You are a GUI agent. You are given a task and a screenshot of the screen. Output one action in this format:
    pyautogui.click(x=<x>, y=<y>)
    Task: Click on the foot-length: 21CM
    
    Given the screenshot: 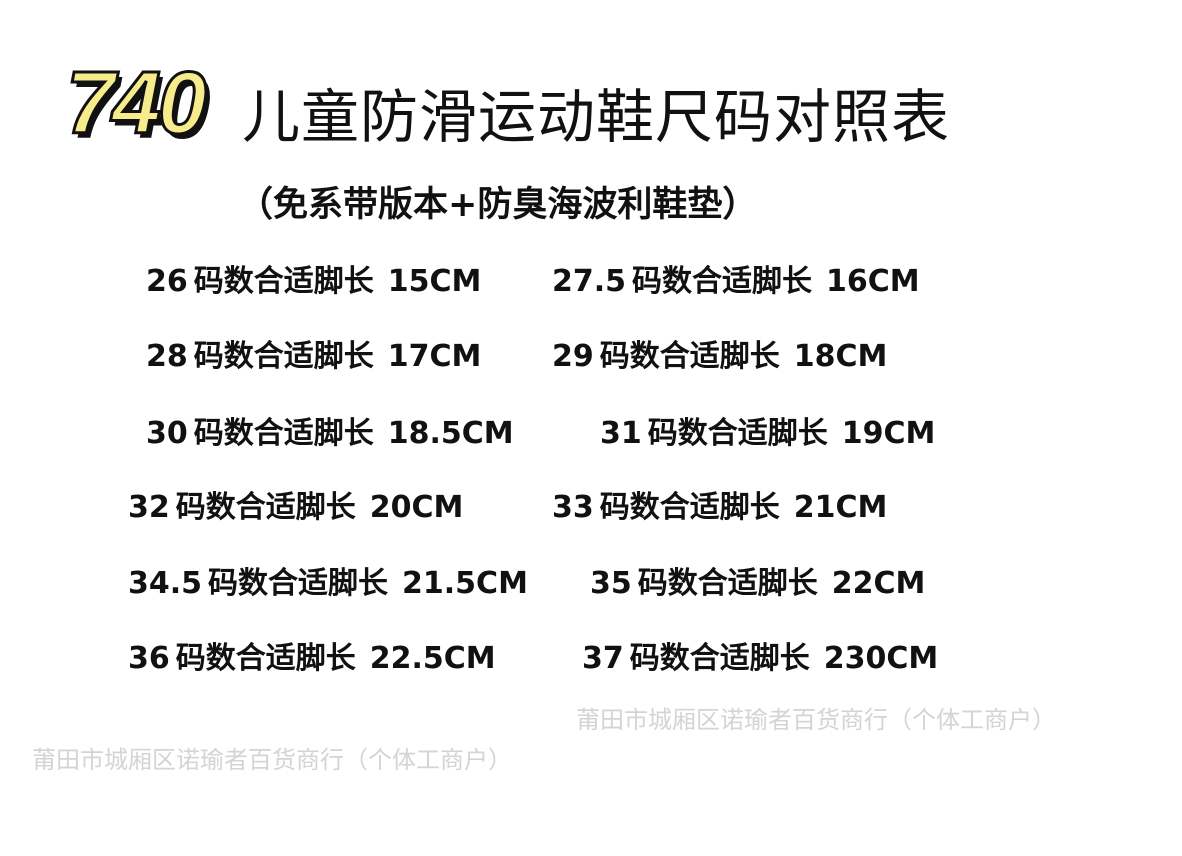 What is the action you would take?
    pyautogui.click(x=840, y=507)
    